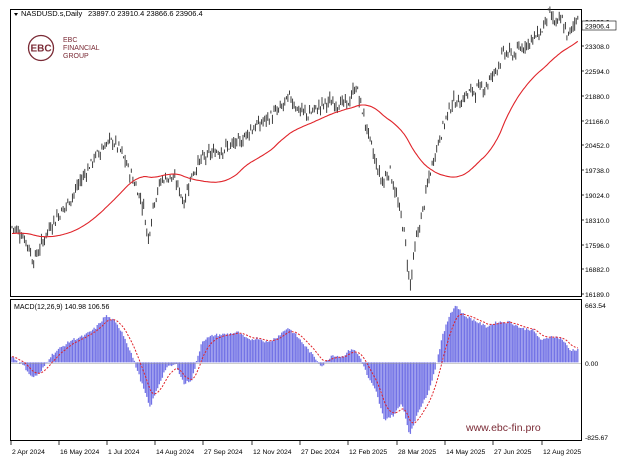 This screenshot has width=625, height=465. I want to click on macd-axis-top: 663.54, so click(595, 306).